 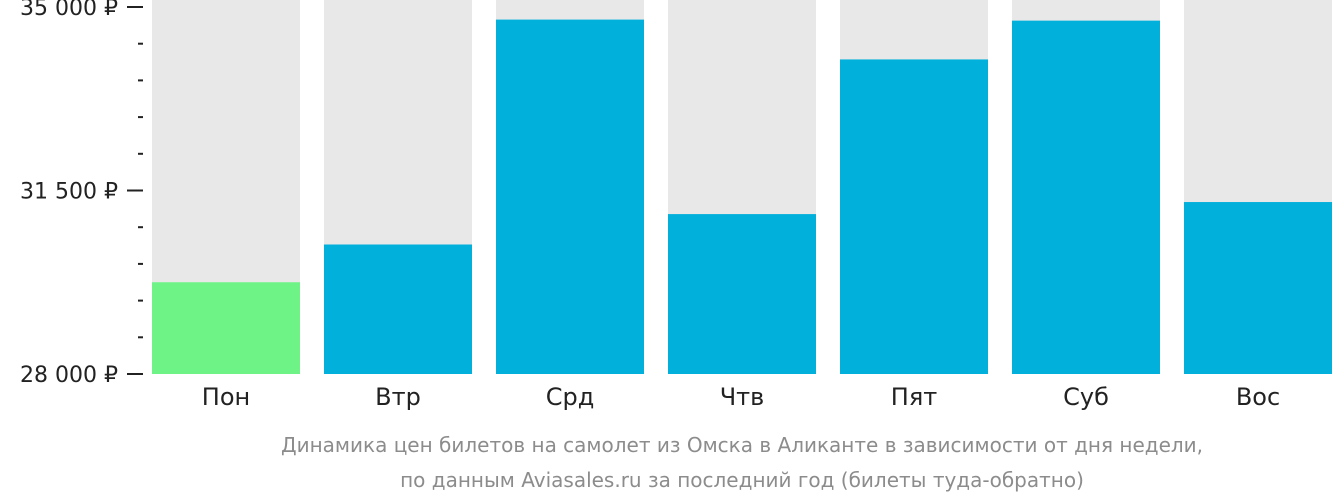 What do you see at coordinates (226, 397) in the screenshot?
I see `x-tick-label-0: Пон` at bounding box center [226, 397].